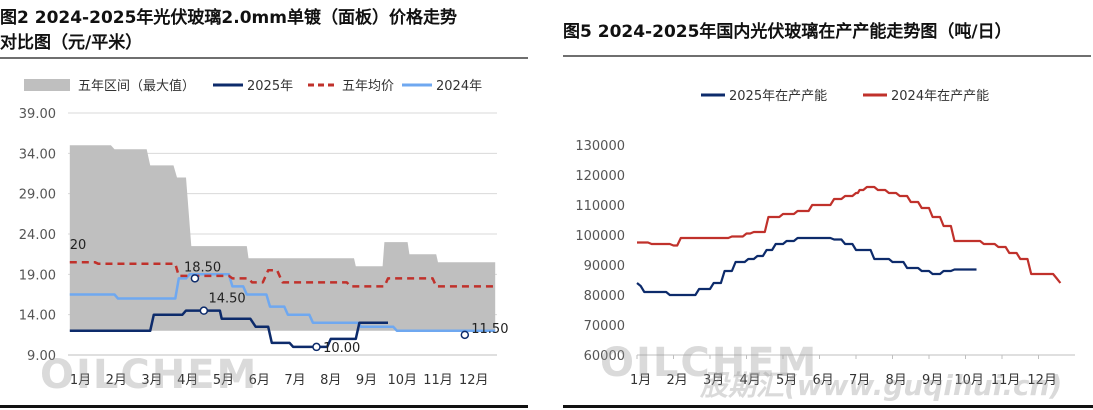  What do you see at coordinates (459, 86) in the screenshot?
I see `legend-label: 2024年` at bounding box center [459, 86].